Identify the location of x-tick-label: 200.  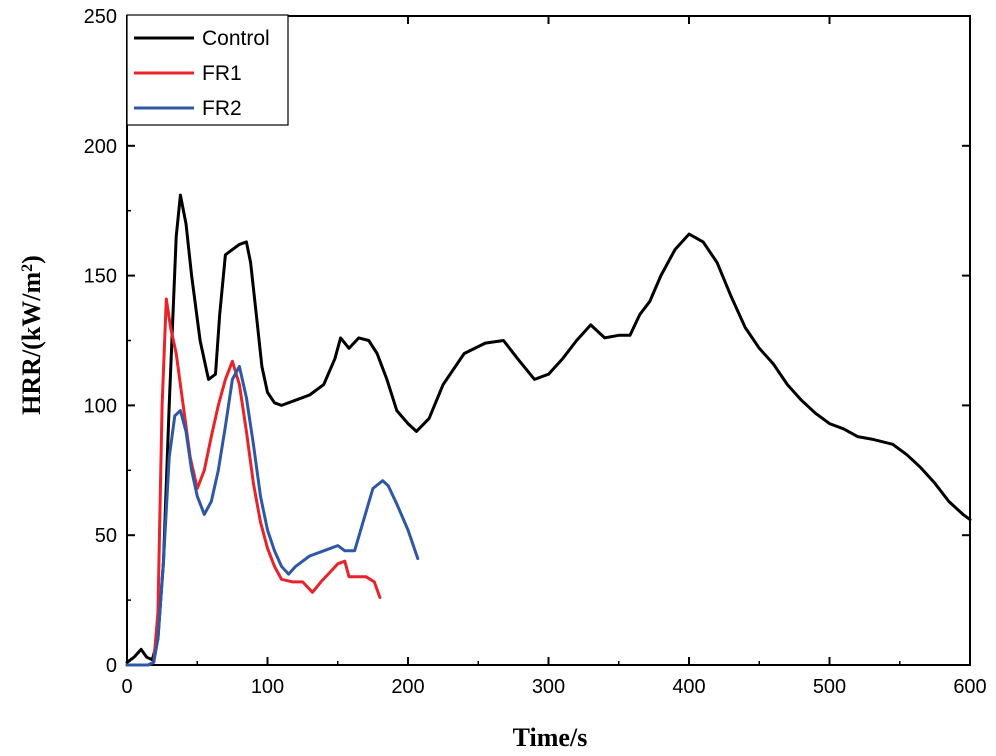
(407, 687).